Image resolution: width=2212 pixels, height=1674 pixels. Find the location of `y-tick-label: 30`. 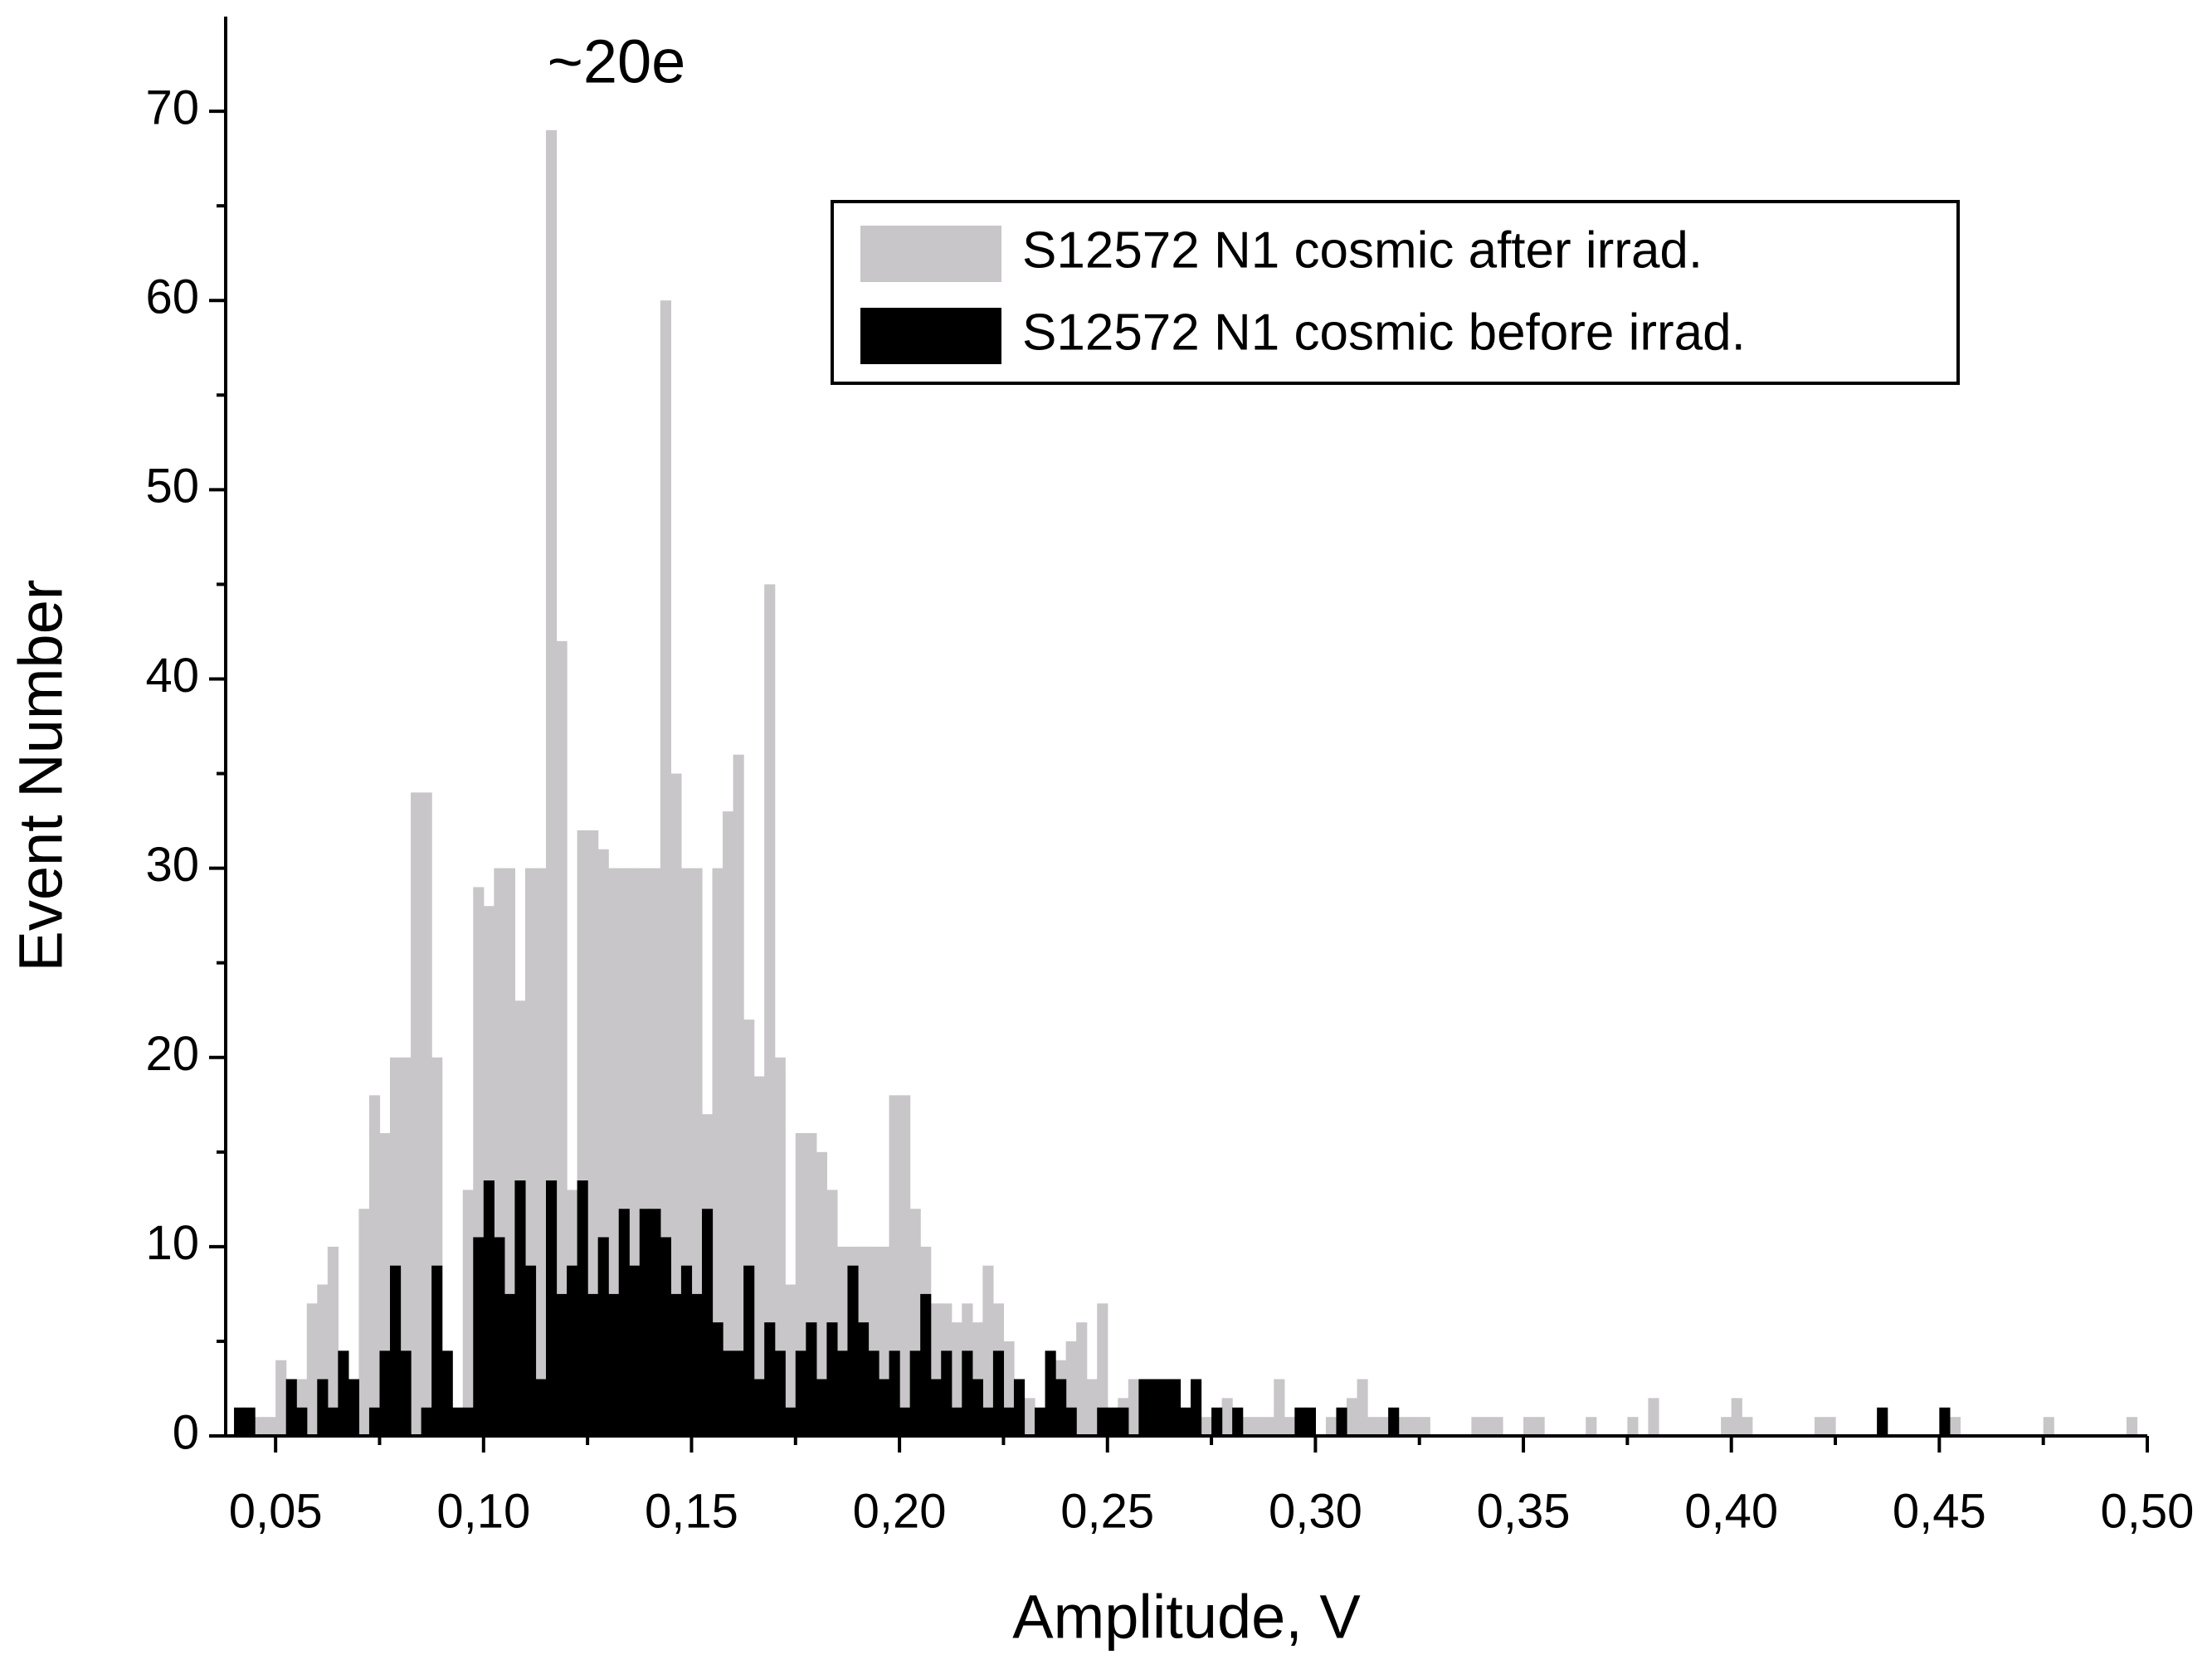

y-tick-label: 30 is located at coordinates (172, 865).